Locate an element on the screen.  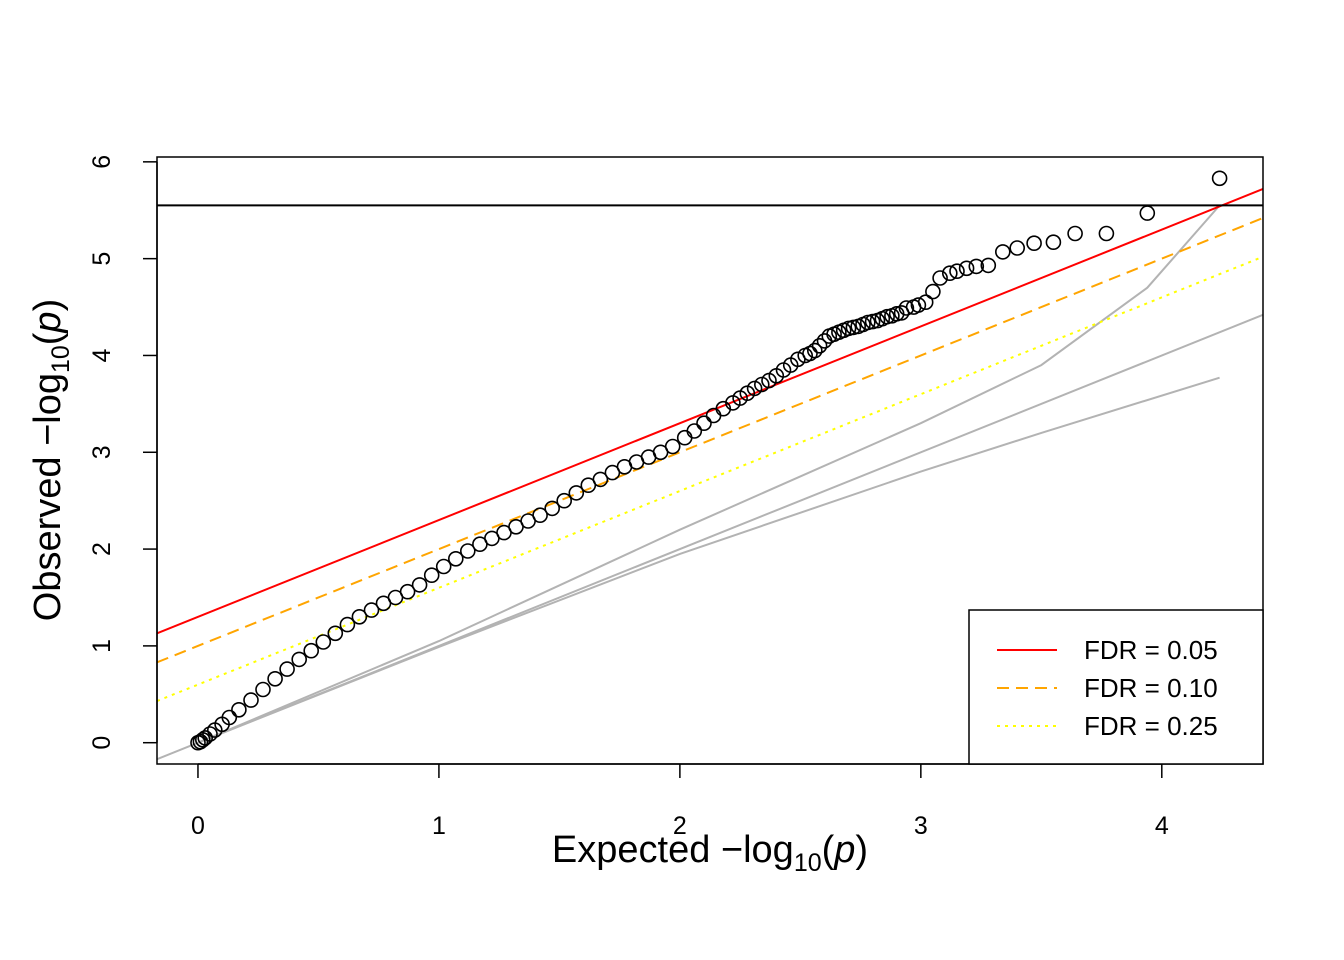
y-tick-label: 4 is located at coordinates (102, 355).